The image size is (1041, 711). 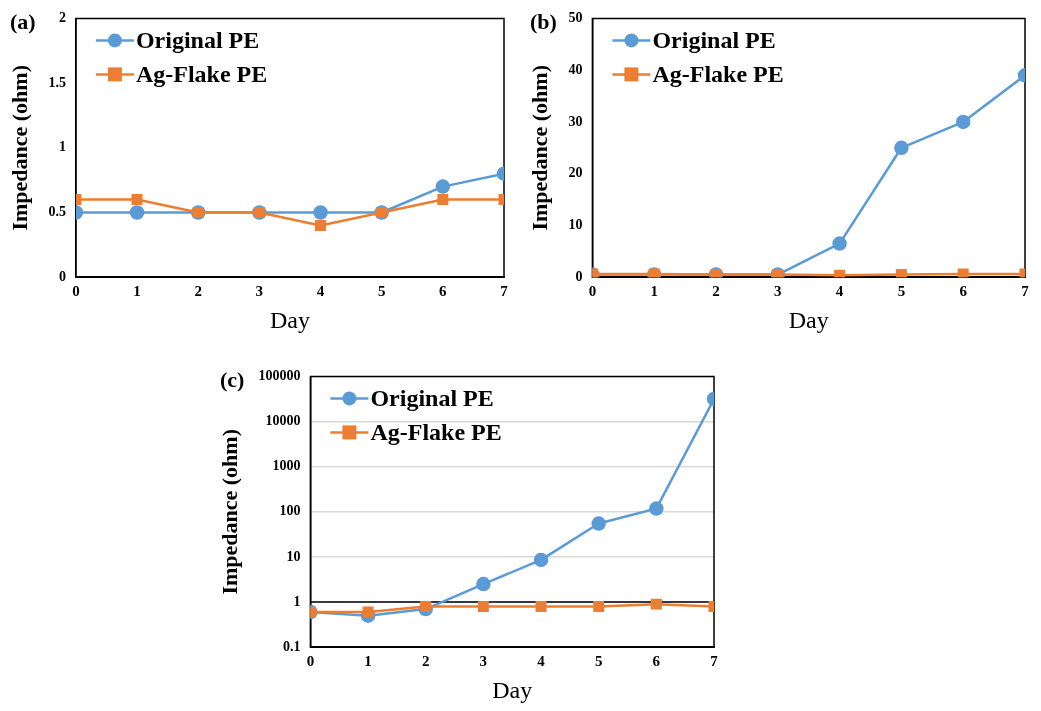 I want to click on y-tick-label: 1.5, so click(x=57, y=82).